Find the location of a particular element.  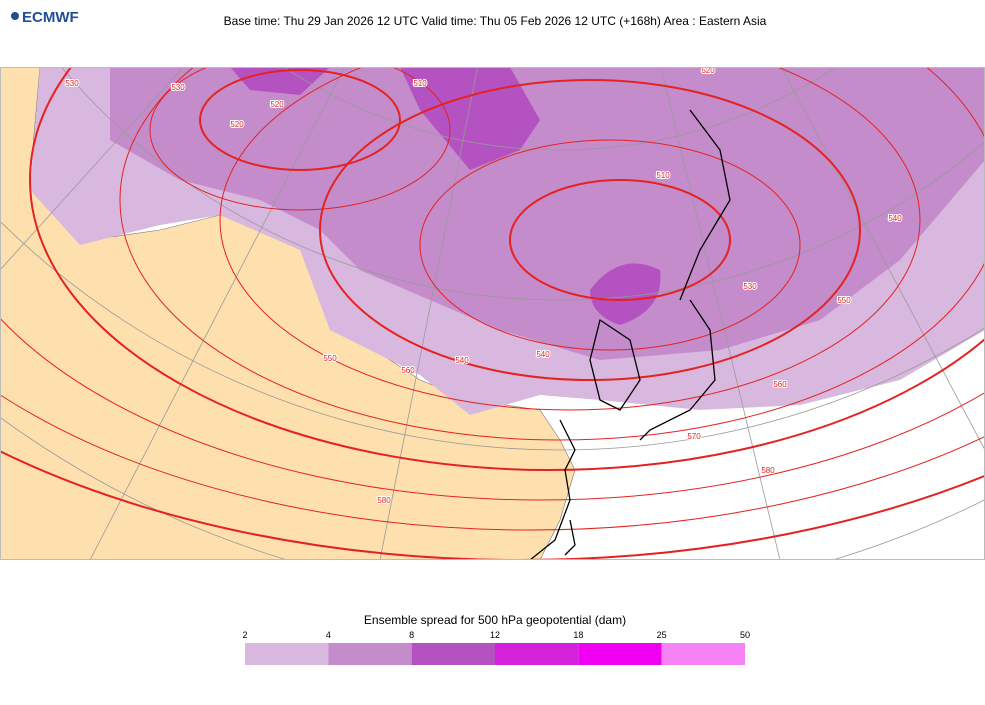

contour-label: 570 is located at coordinates (694, 436).